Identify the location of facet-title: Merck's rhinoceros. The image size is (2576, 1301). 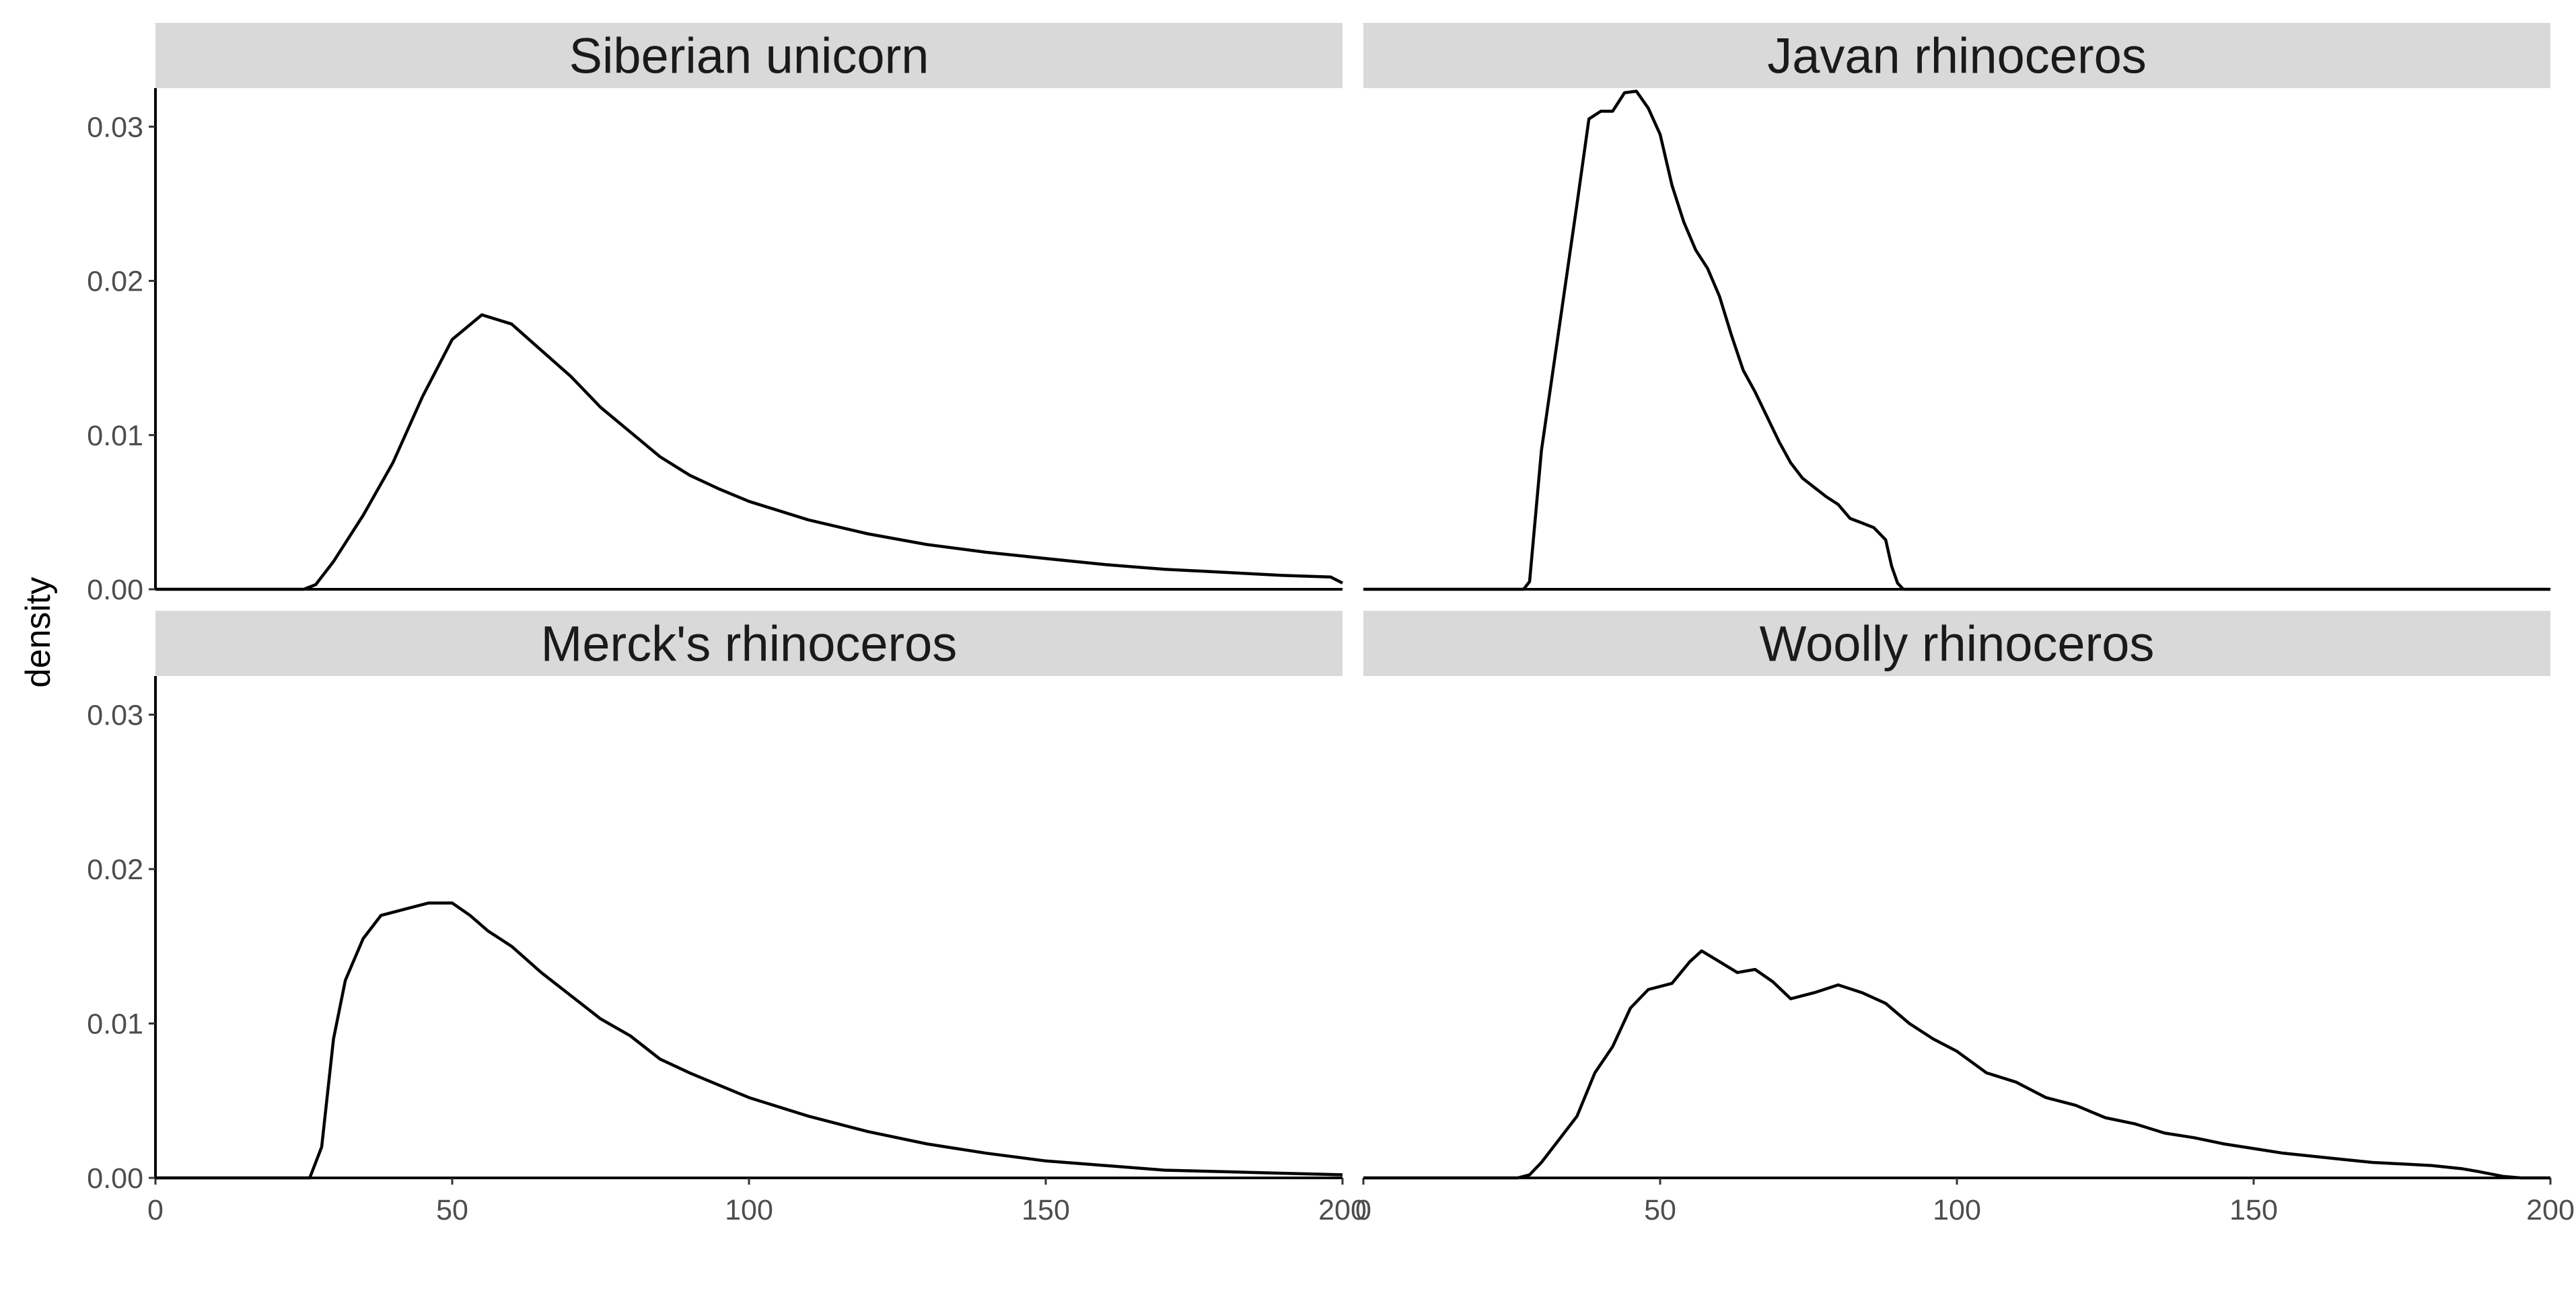
(749, 644).